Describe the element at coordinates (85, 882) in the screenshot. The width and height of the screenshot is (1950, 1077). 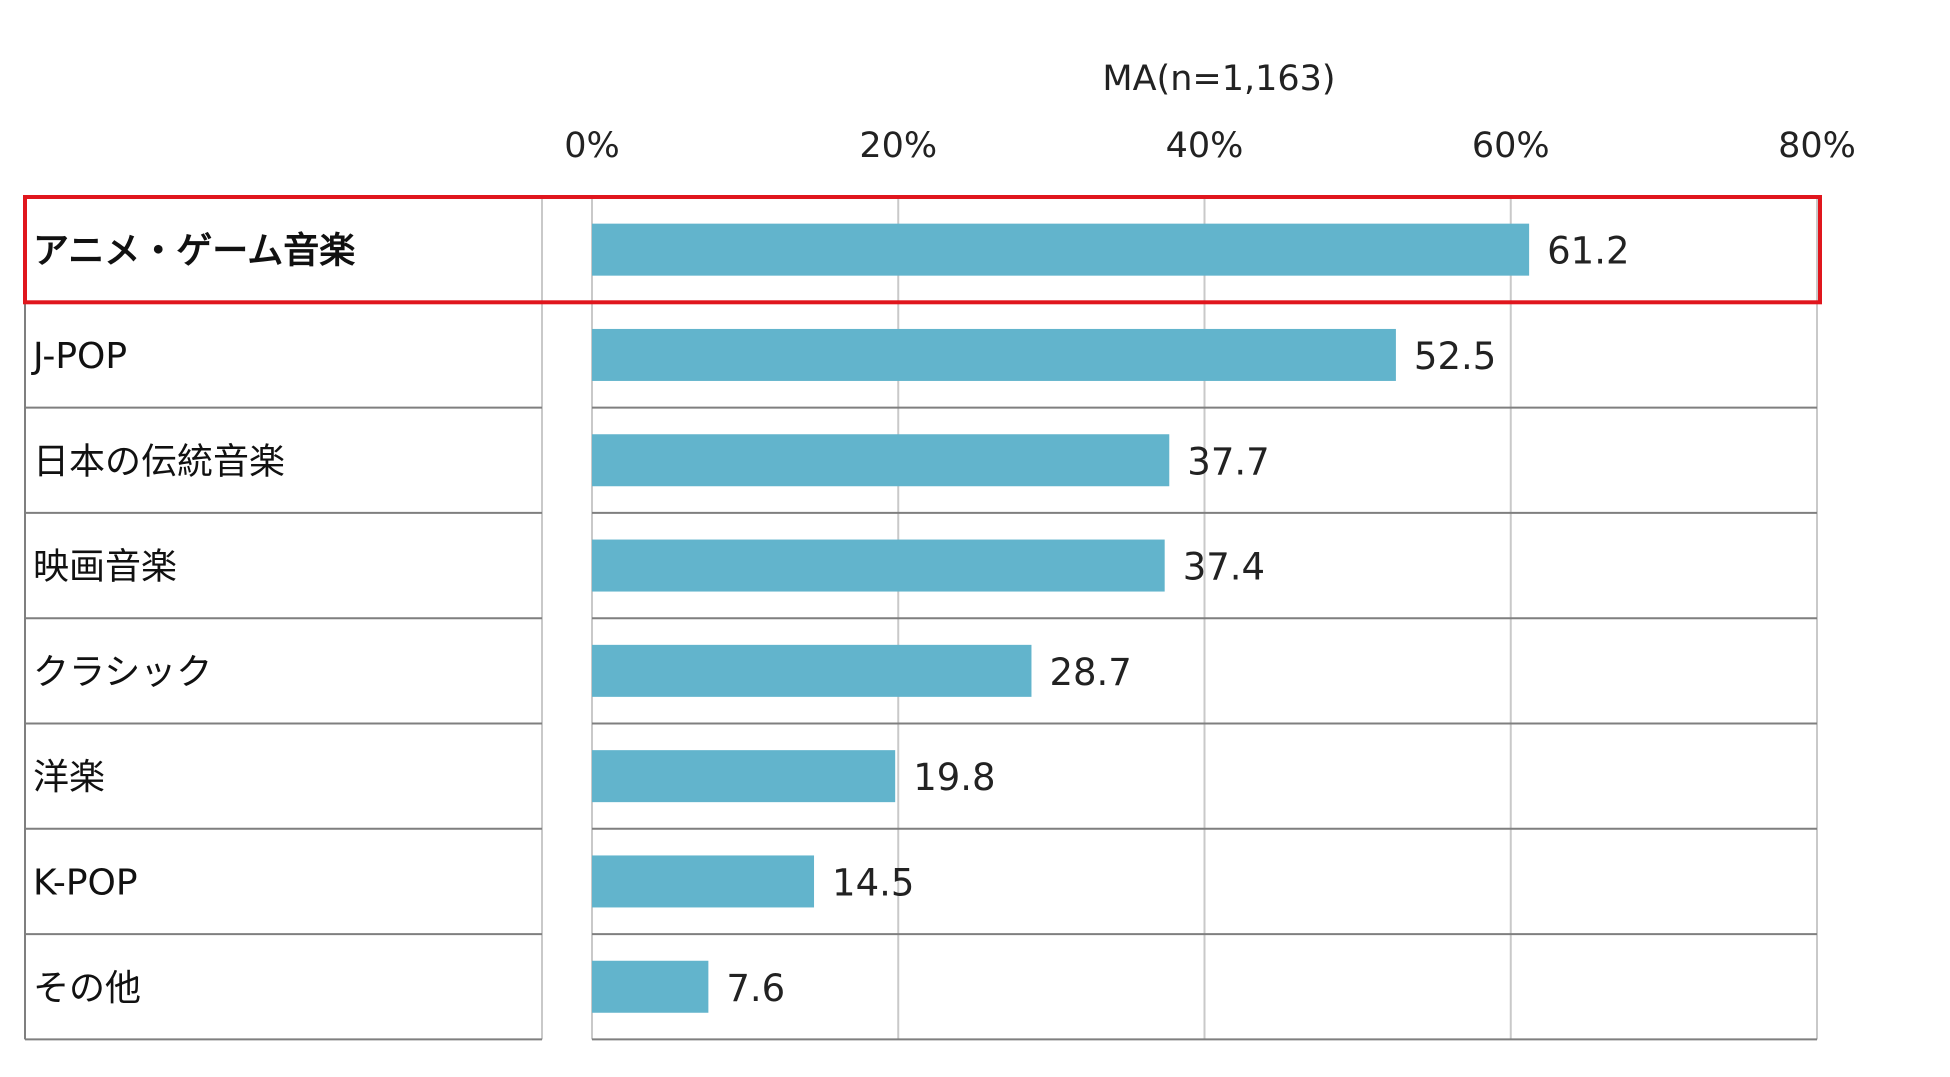
I see `category-label: K-POP` at that location.